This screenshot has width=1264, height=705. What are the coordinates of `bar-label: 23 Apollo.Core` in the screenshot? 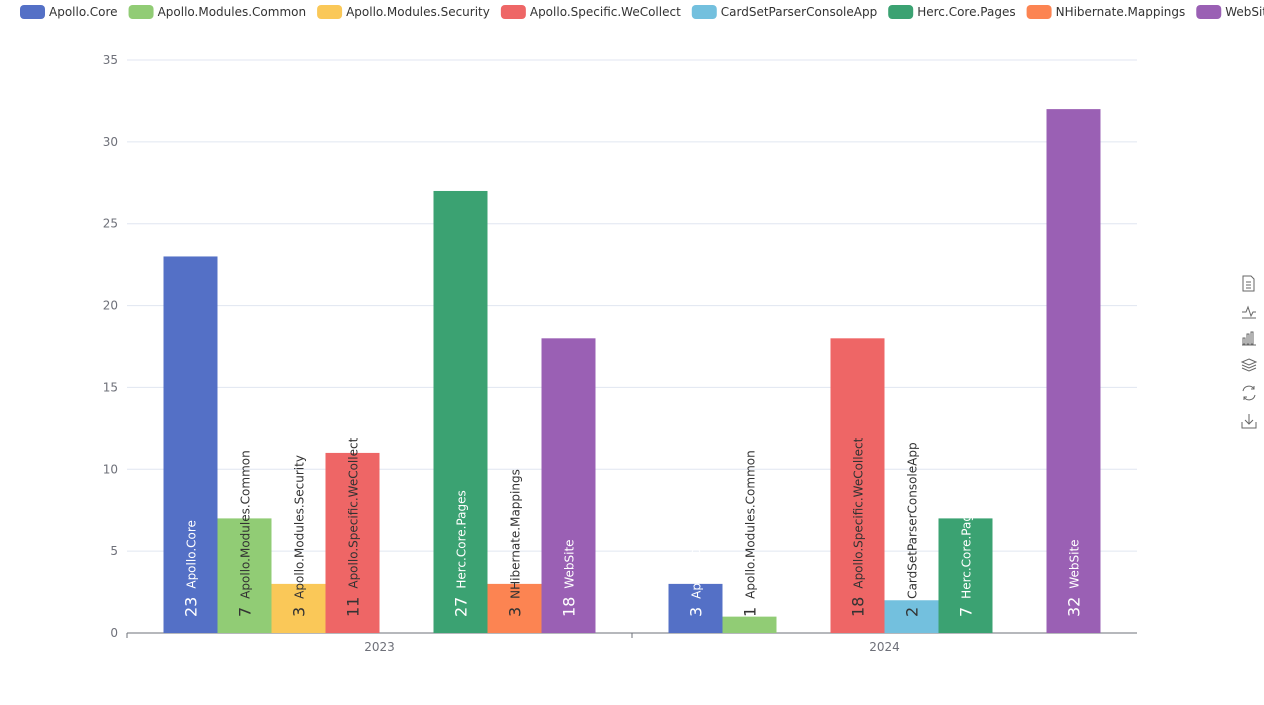 It's located at (191, 568).